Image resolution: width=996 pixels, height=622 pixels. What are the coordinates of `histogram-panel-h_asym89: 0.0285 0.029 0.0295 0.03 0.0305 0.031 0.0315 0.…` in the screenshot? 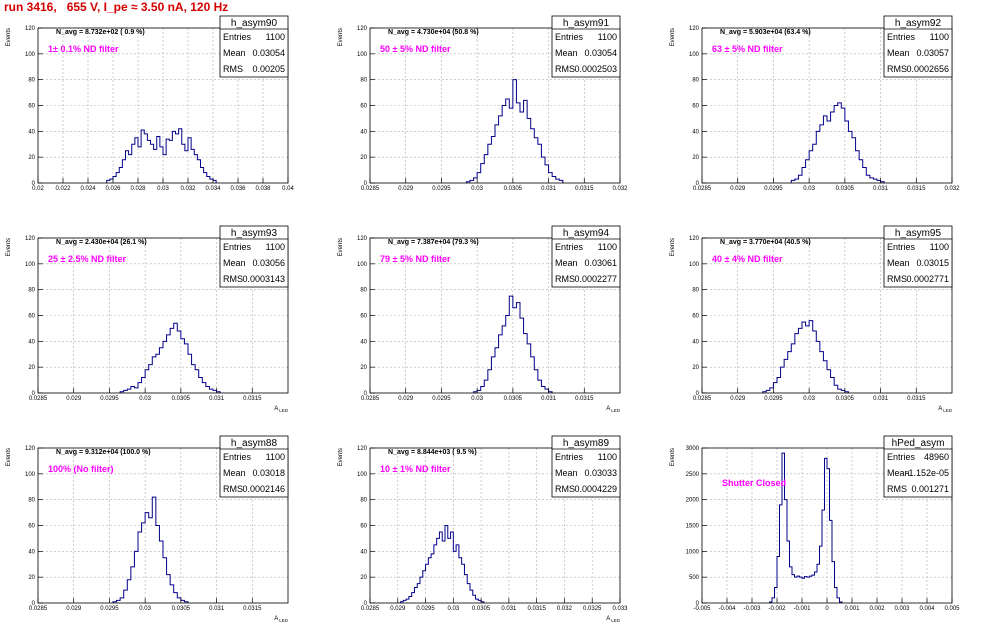 It's located at (483, 528).